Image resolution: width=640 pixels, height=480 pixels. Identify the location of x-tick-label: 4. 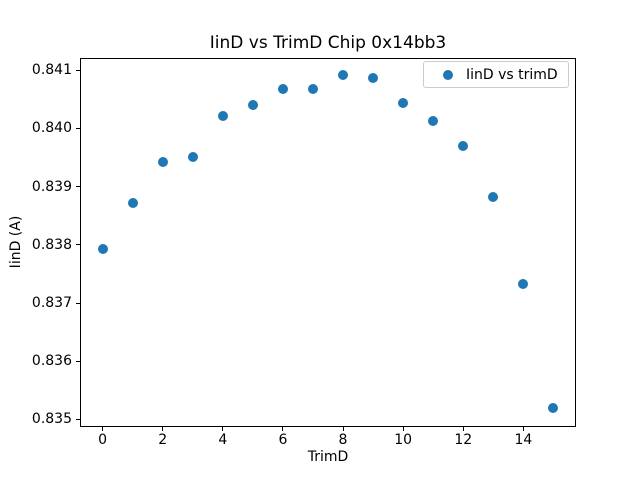
(223, 440).